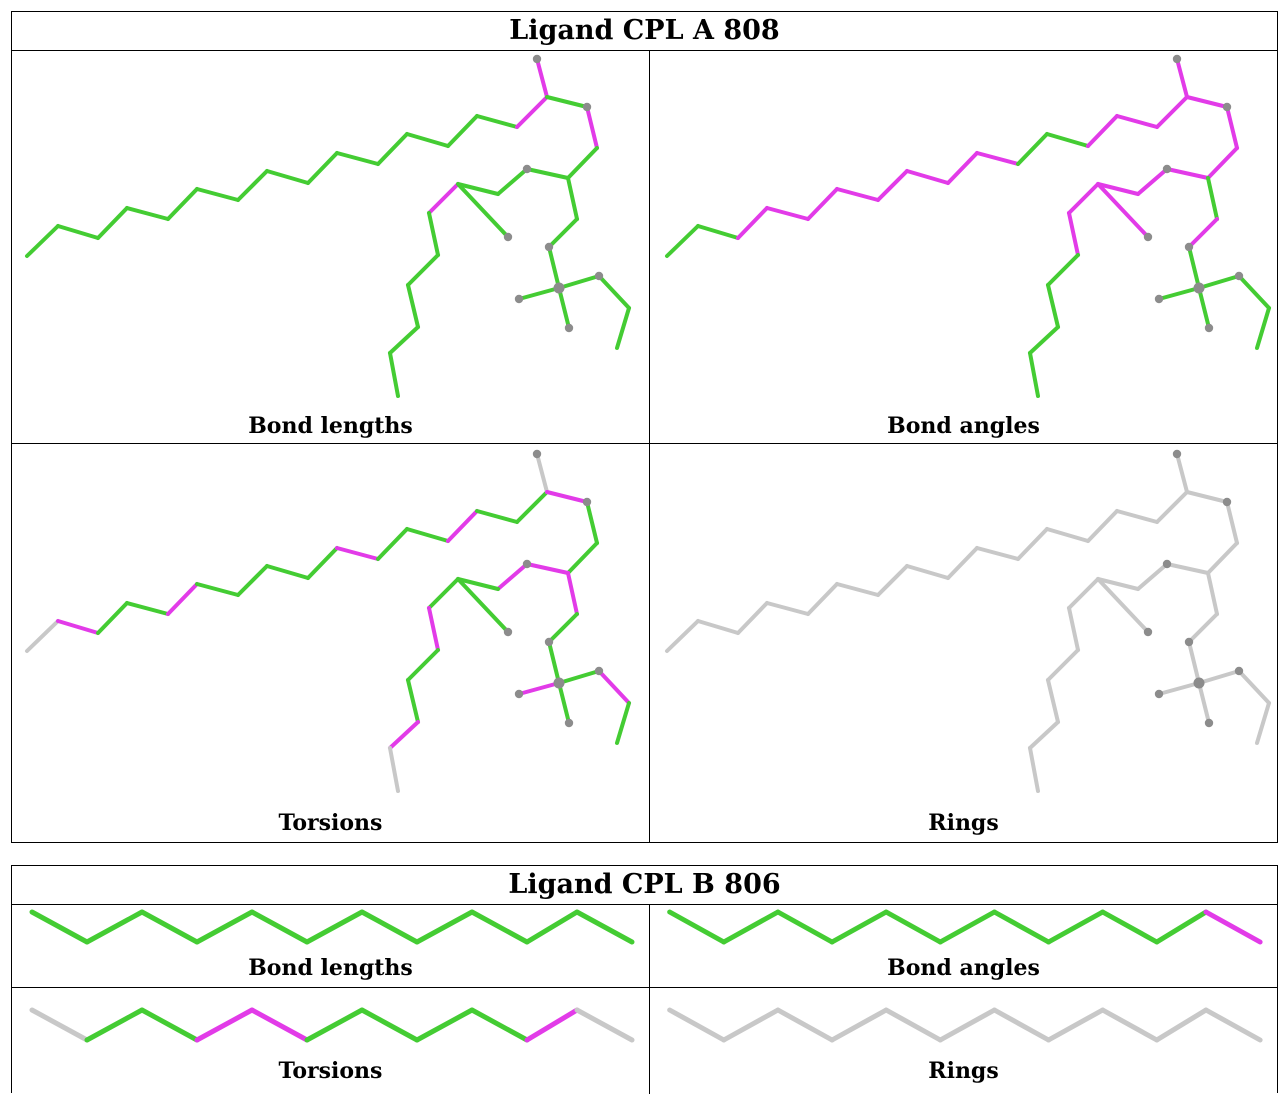 The width and height of the screenshot is (1278, 1094). What do you see at coordinates (963, 823) in the screenshot?
I see `ligand-a-rings-label: Rings` at bounding box center [963, 823].